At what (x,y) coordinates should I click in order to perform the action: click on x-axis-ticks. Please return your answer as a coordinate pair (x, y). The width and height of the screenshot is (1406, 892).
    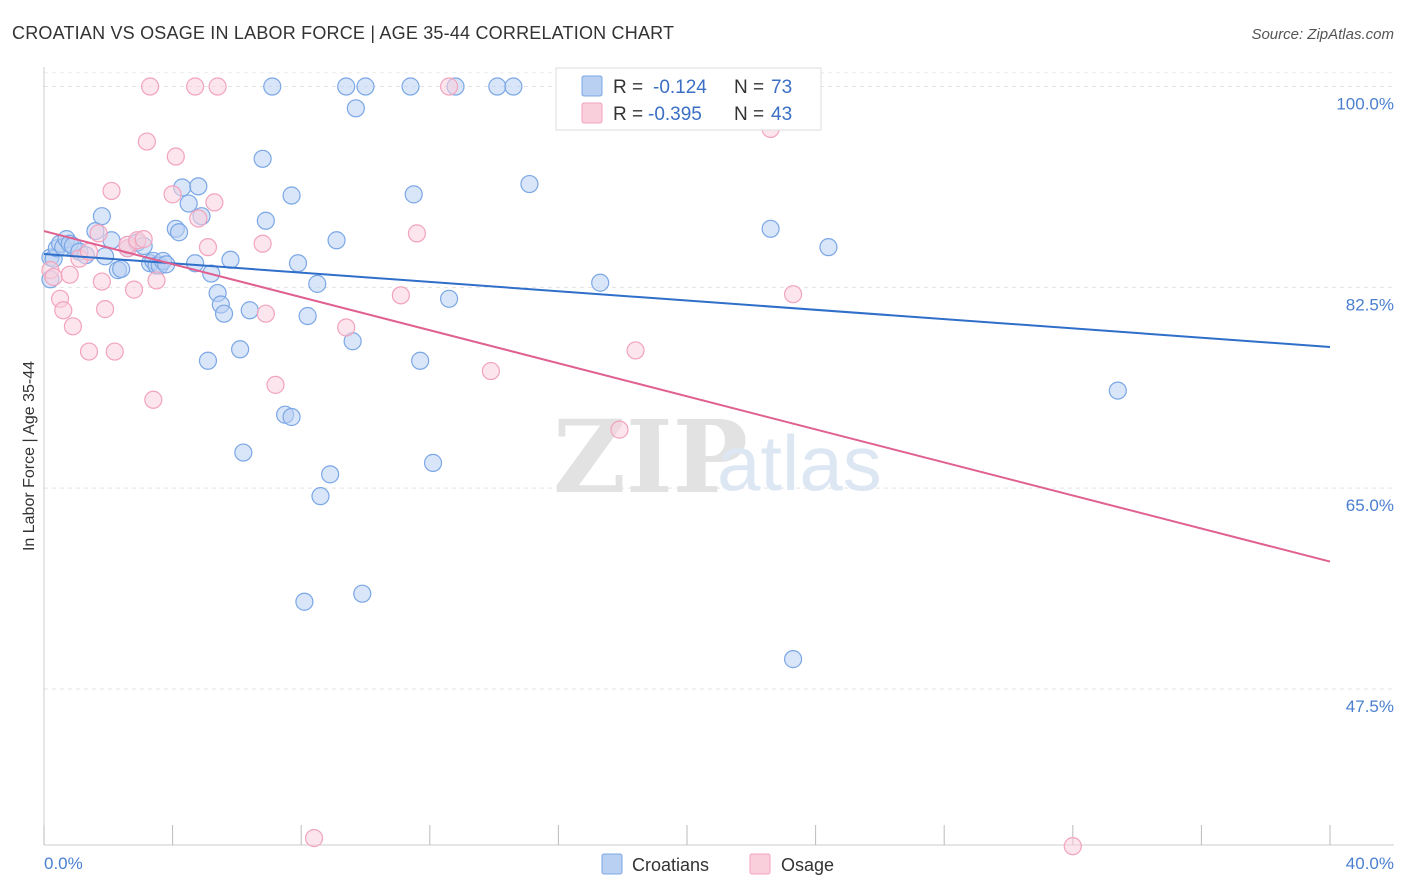
    Looking at the image, I should click on (687, 835).